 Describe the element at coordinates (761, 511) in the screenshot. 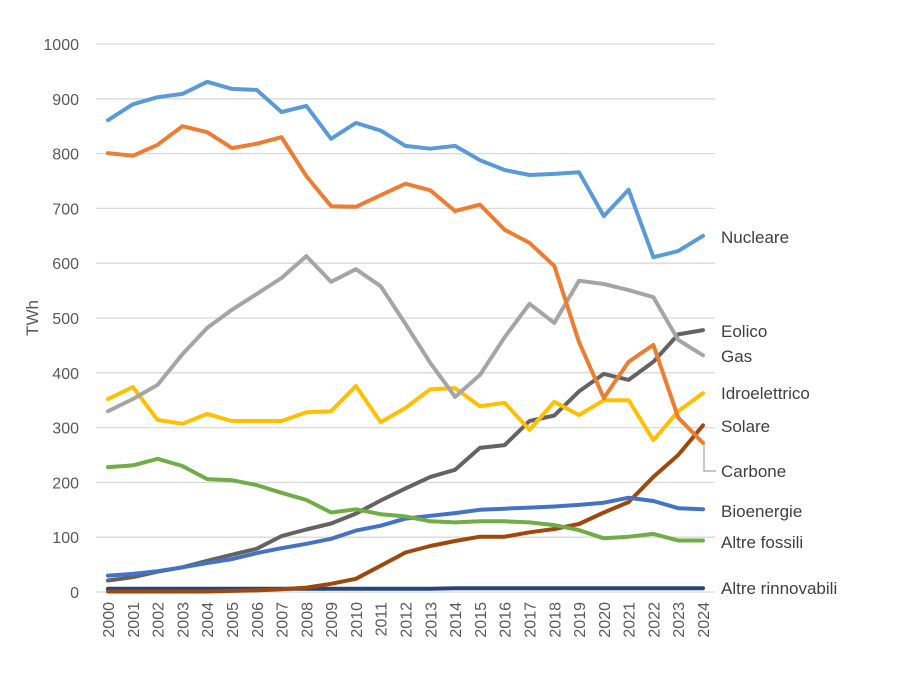

I see `legend-label-bioenergie: Bioenergie` at that location.